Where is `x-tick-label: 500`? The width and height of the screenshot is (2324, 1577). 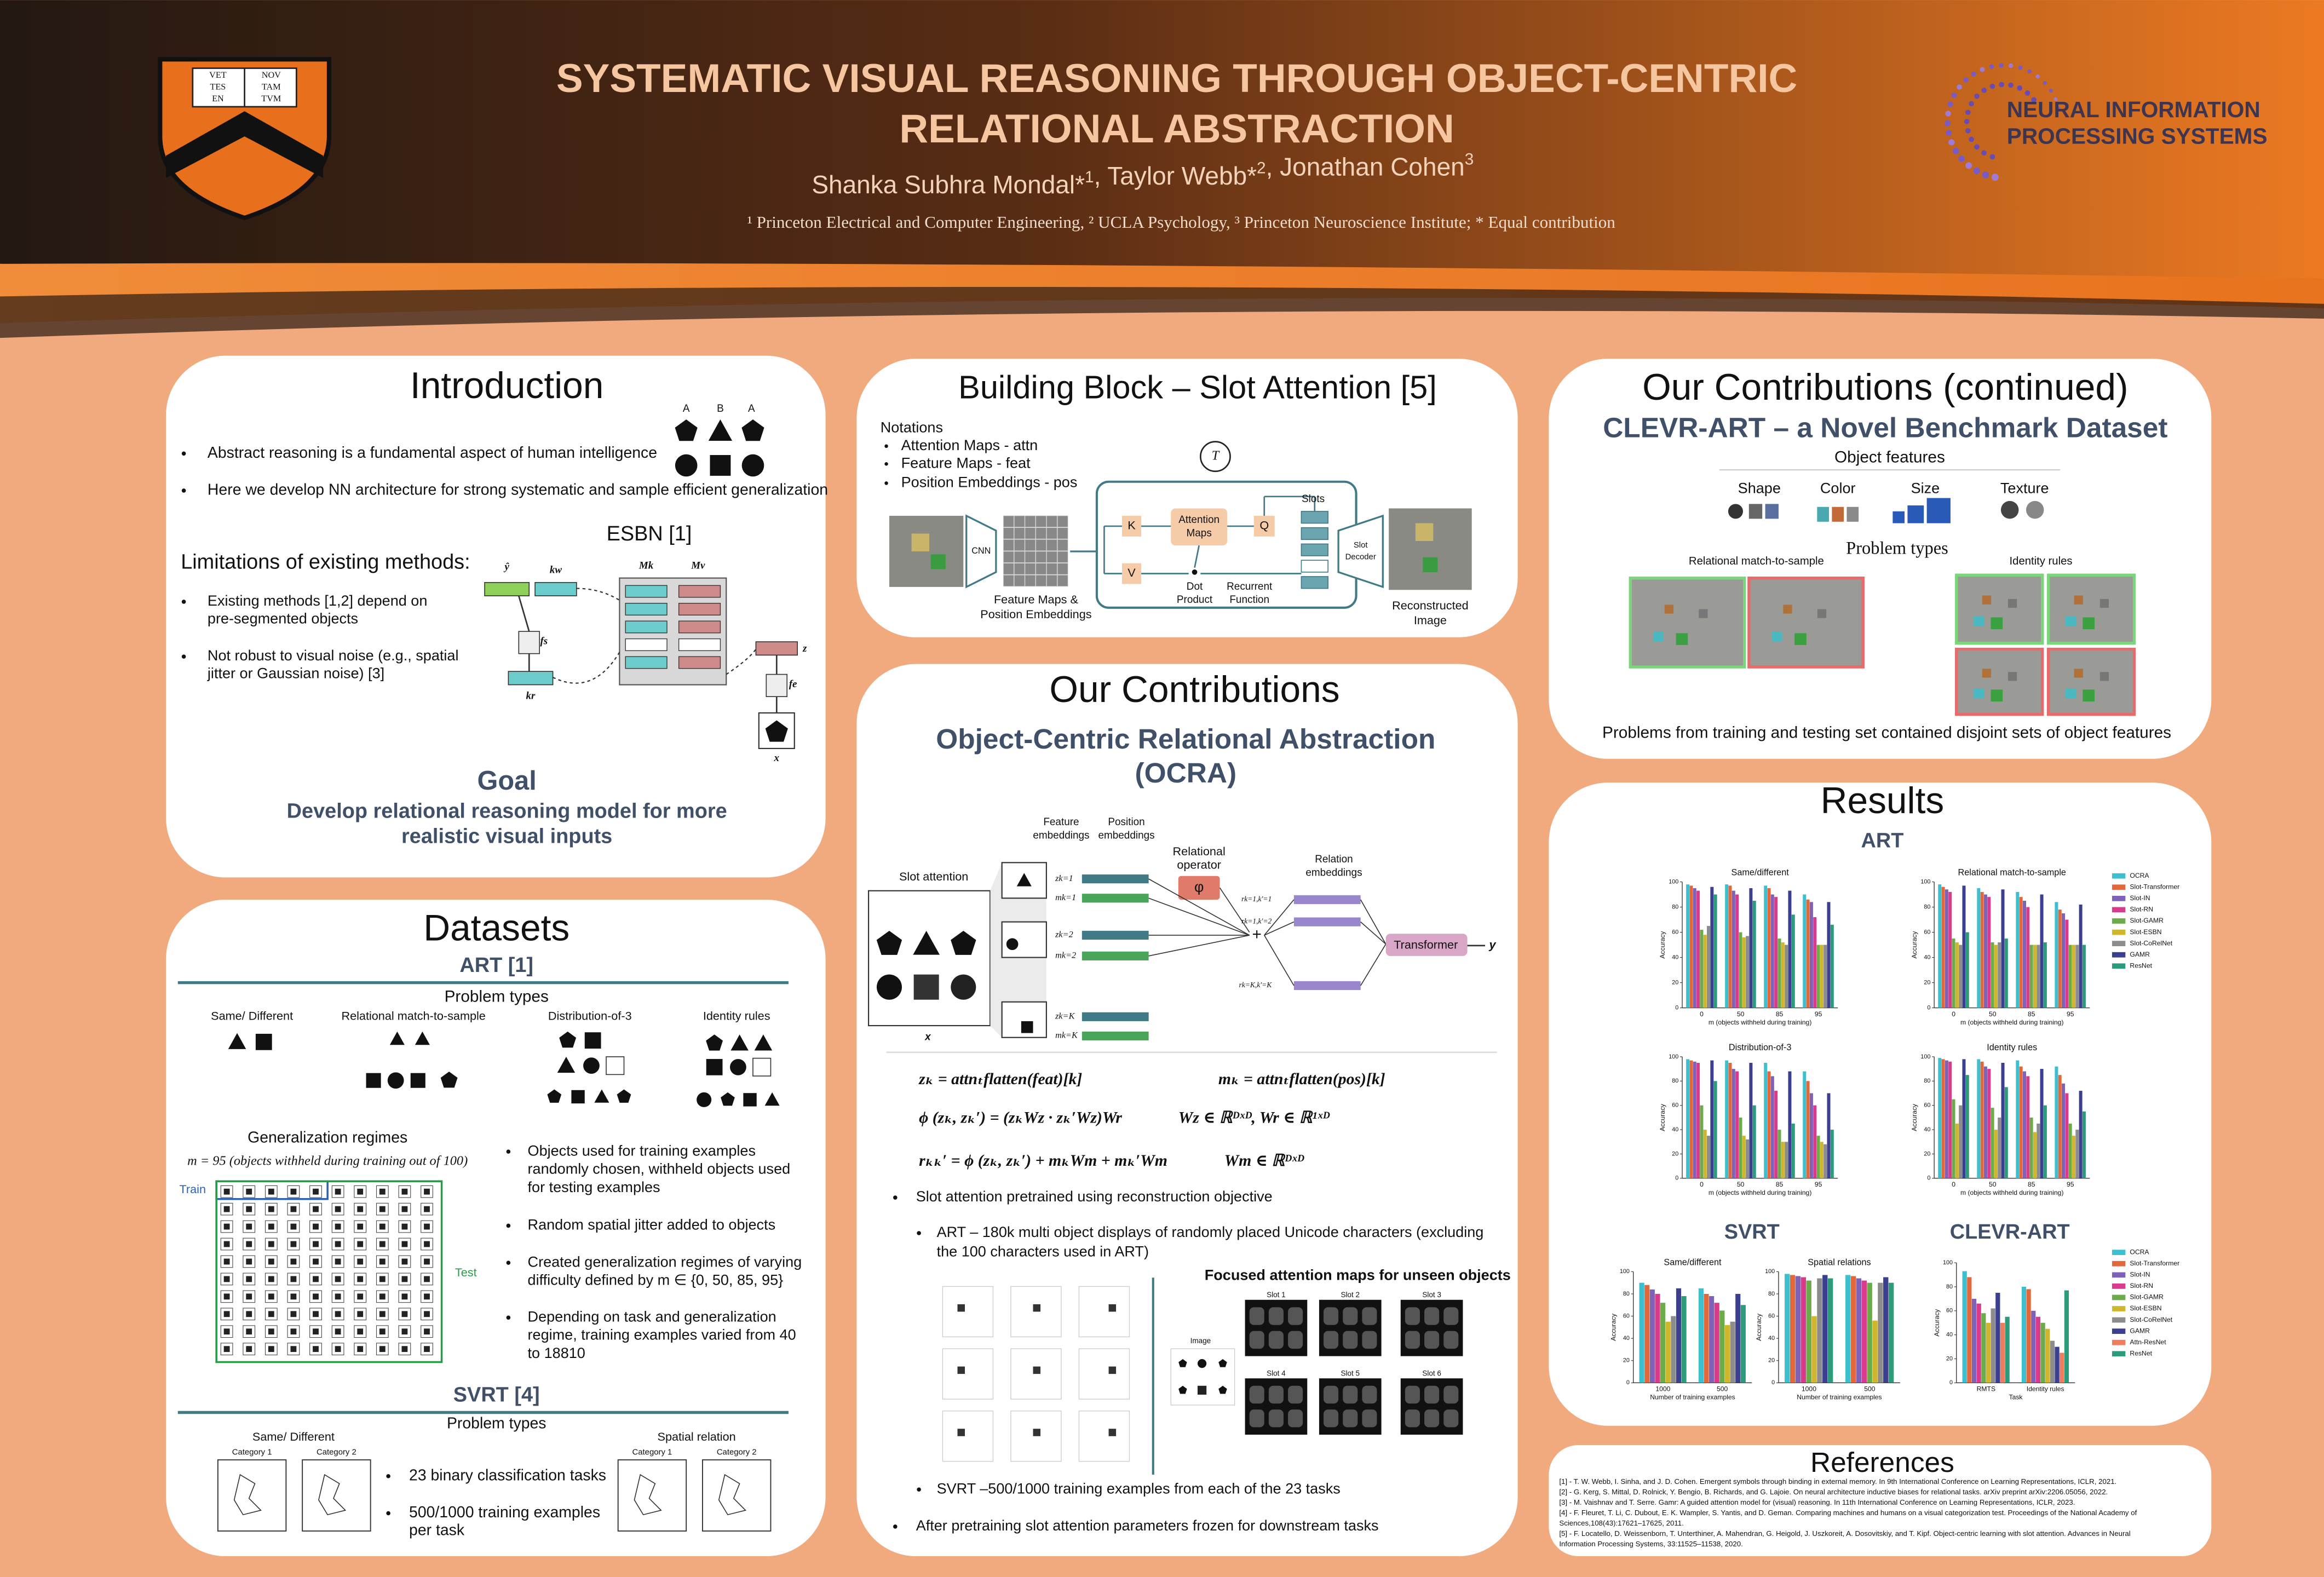
x-tick-label: 500 is located at coordinates (1722, 1389).